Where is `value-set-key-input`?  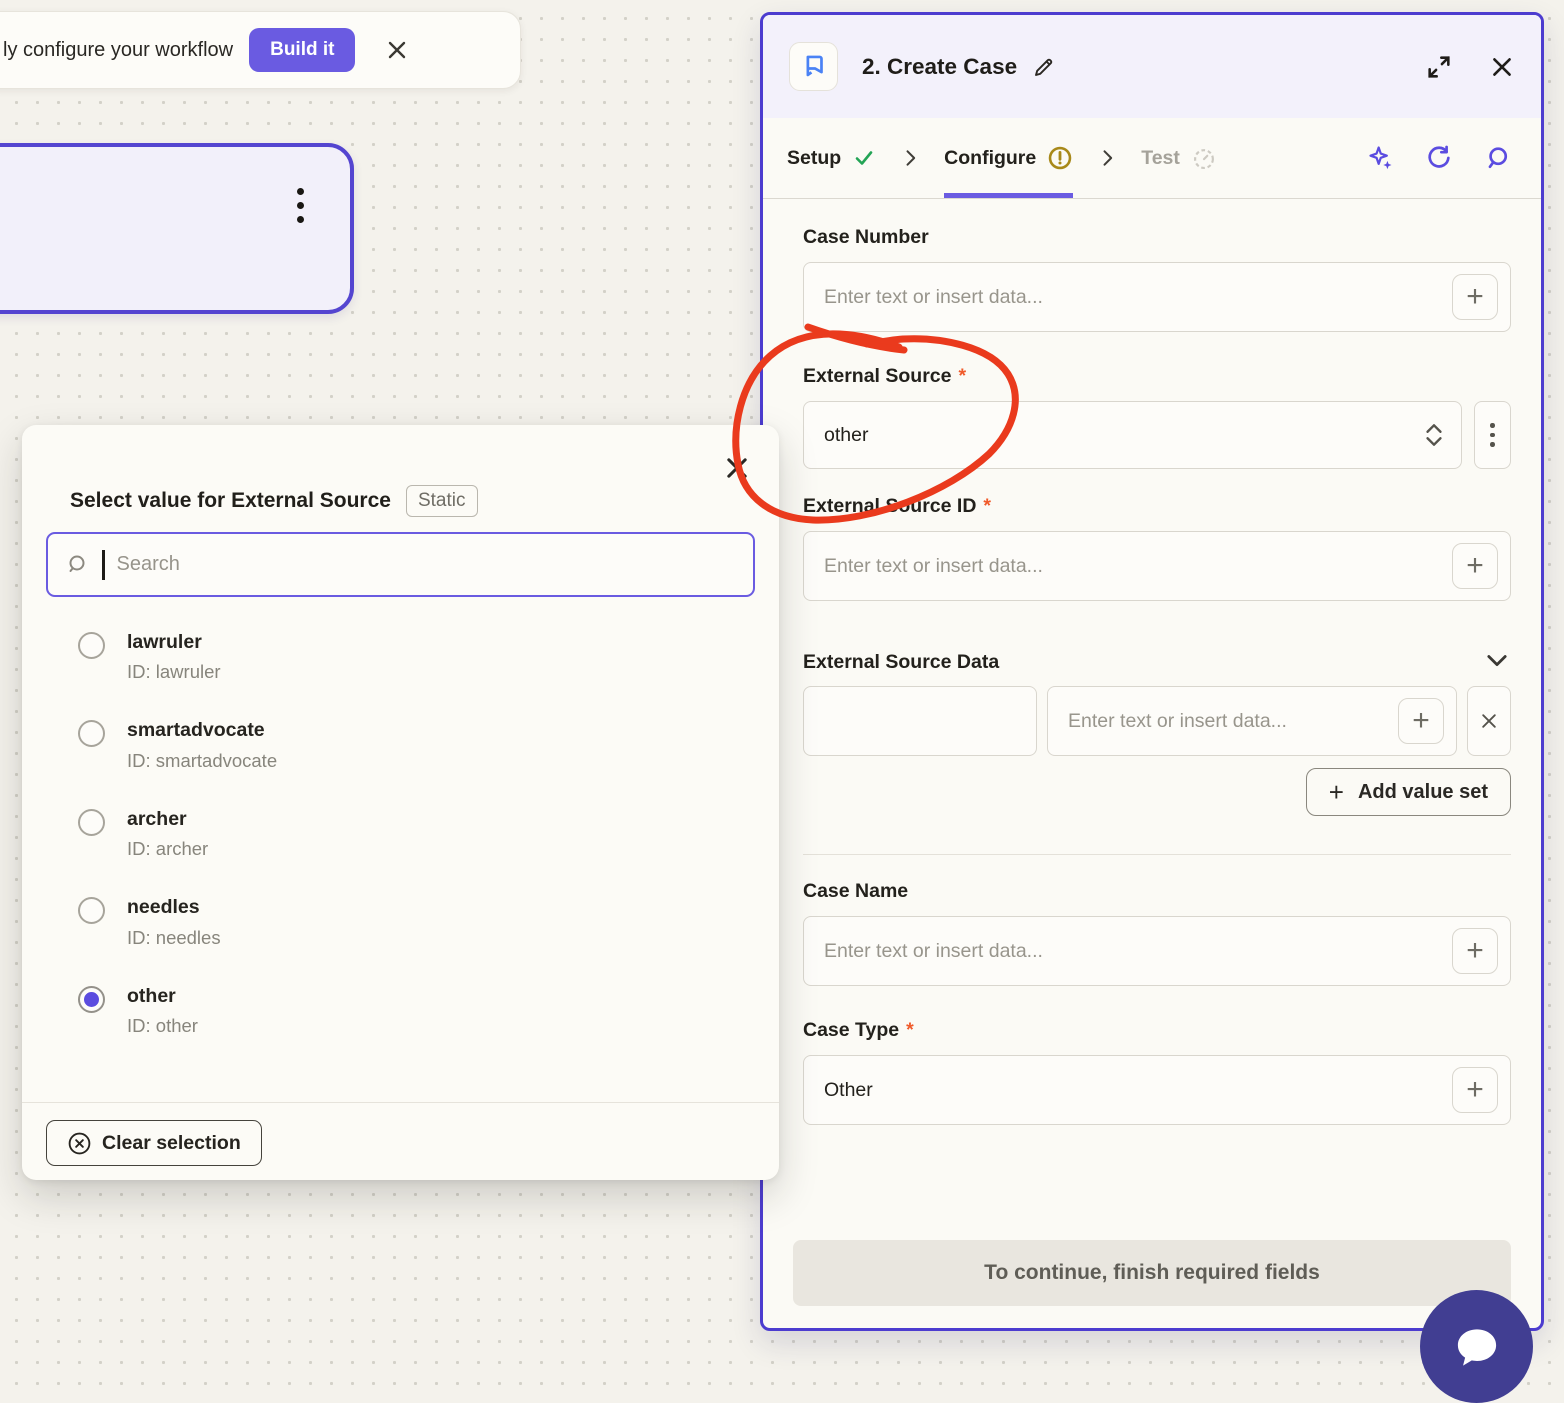 value-set-key-input is located at coordinates (920, 721).